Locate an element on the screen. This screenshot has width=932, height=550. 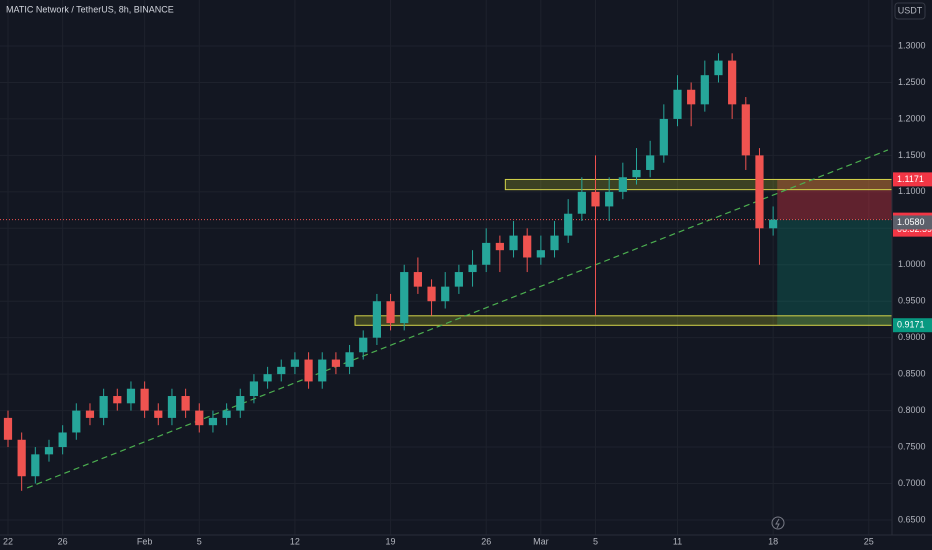
chart-title: MATIC Network / TetherUS, 8h, BINANCE is located at coordinates (90, 9).